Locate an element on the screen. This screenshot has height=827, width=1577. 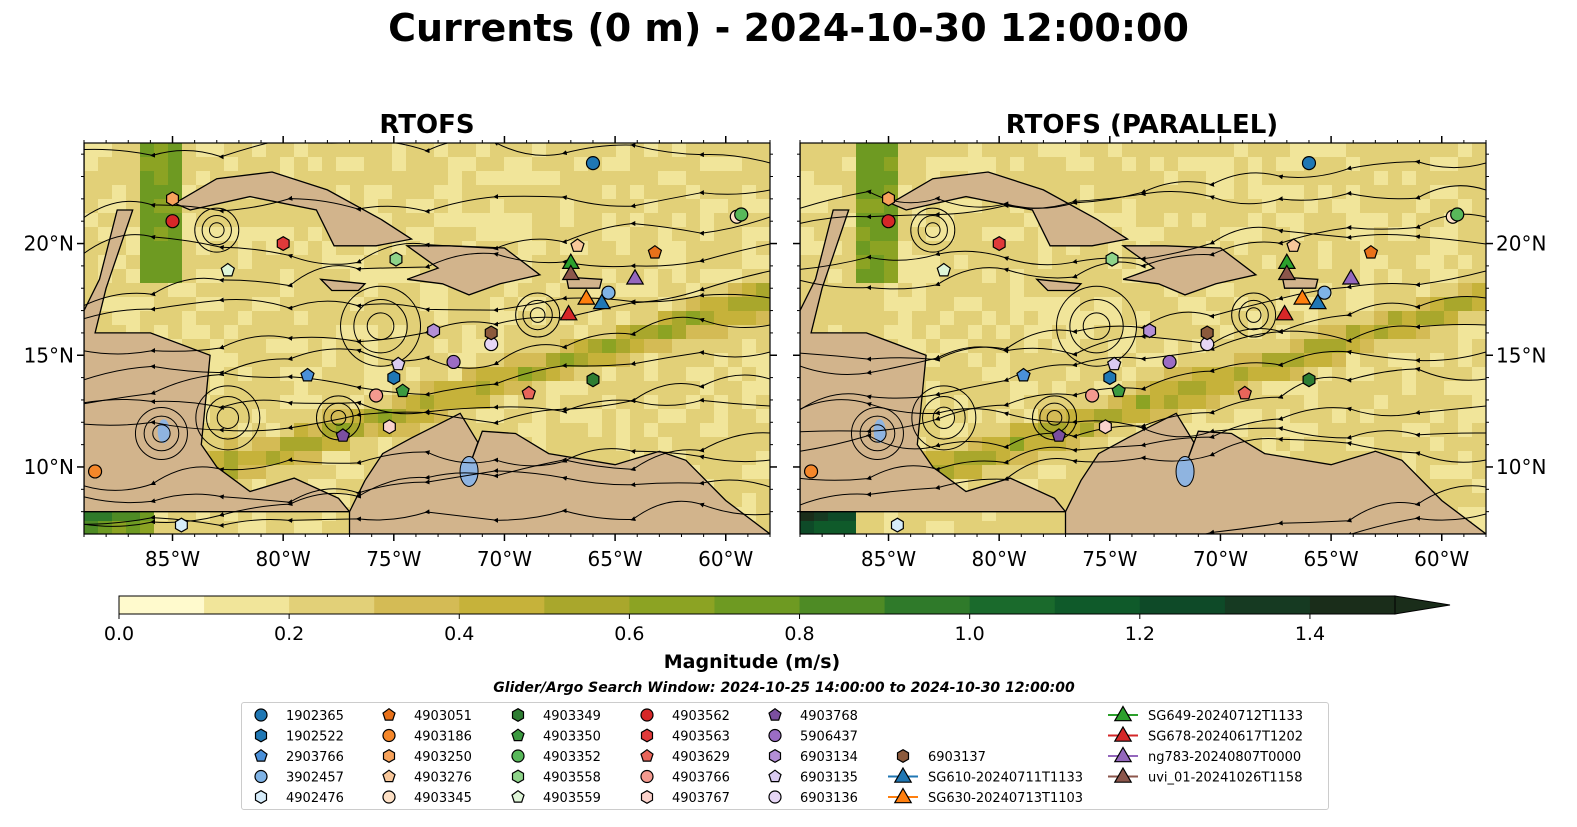
colorbar-tick-label: 0.4 is located at coordinates (459, 634).